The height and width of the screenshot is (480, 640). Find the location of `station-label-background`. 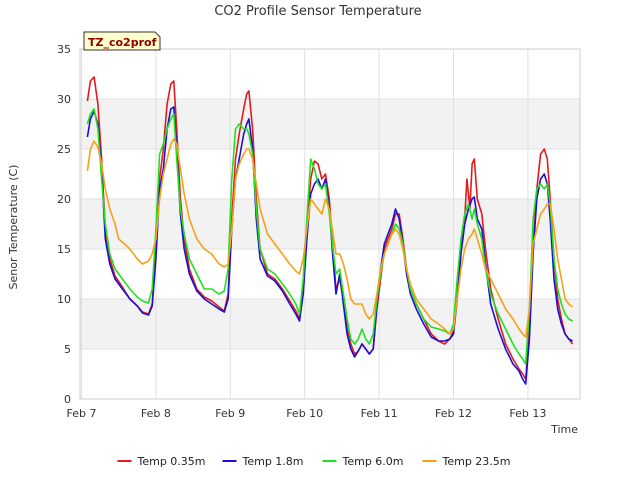

station-label-background is located at coordinates (122, 41).